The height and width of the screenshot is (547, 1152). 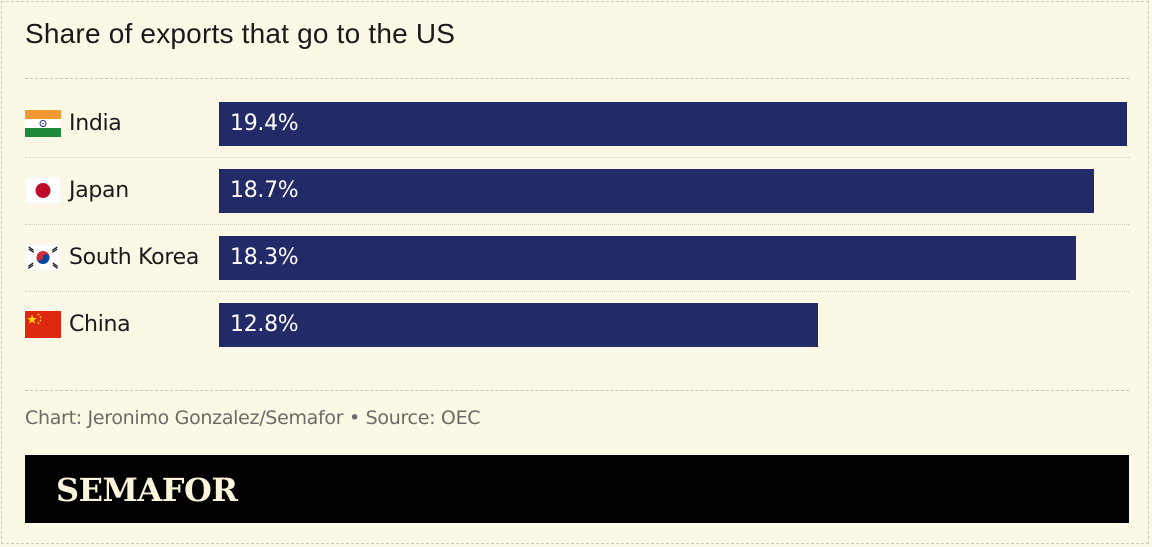 What do you see at coordinates (518, 325) in the screenshot?
I see `bar-china` at bounding box center [518, 325].